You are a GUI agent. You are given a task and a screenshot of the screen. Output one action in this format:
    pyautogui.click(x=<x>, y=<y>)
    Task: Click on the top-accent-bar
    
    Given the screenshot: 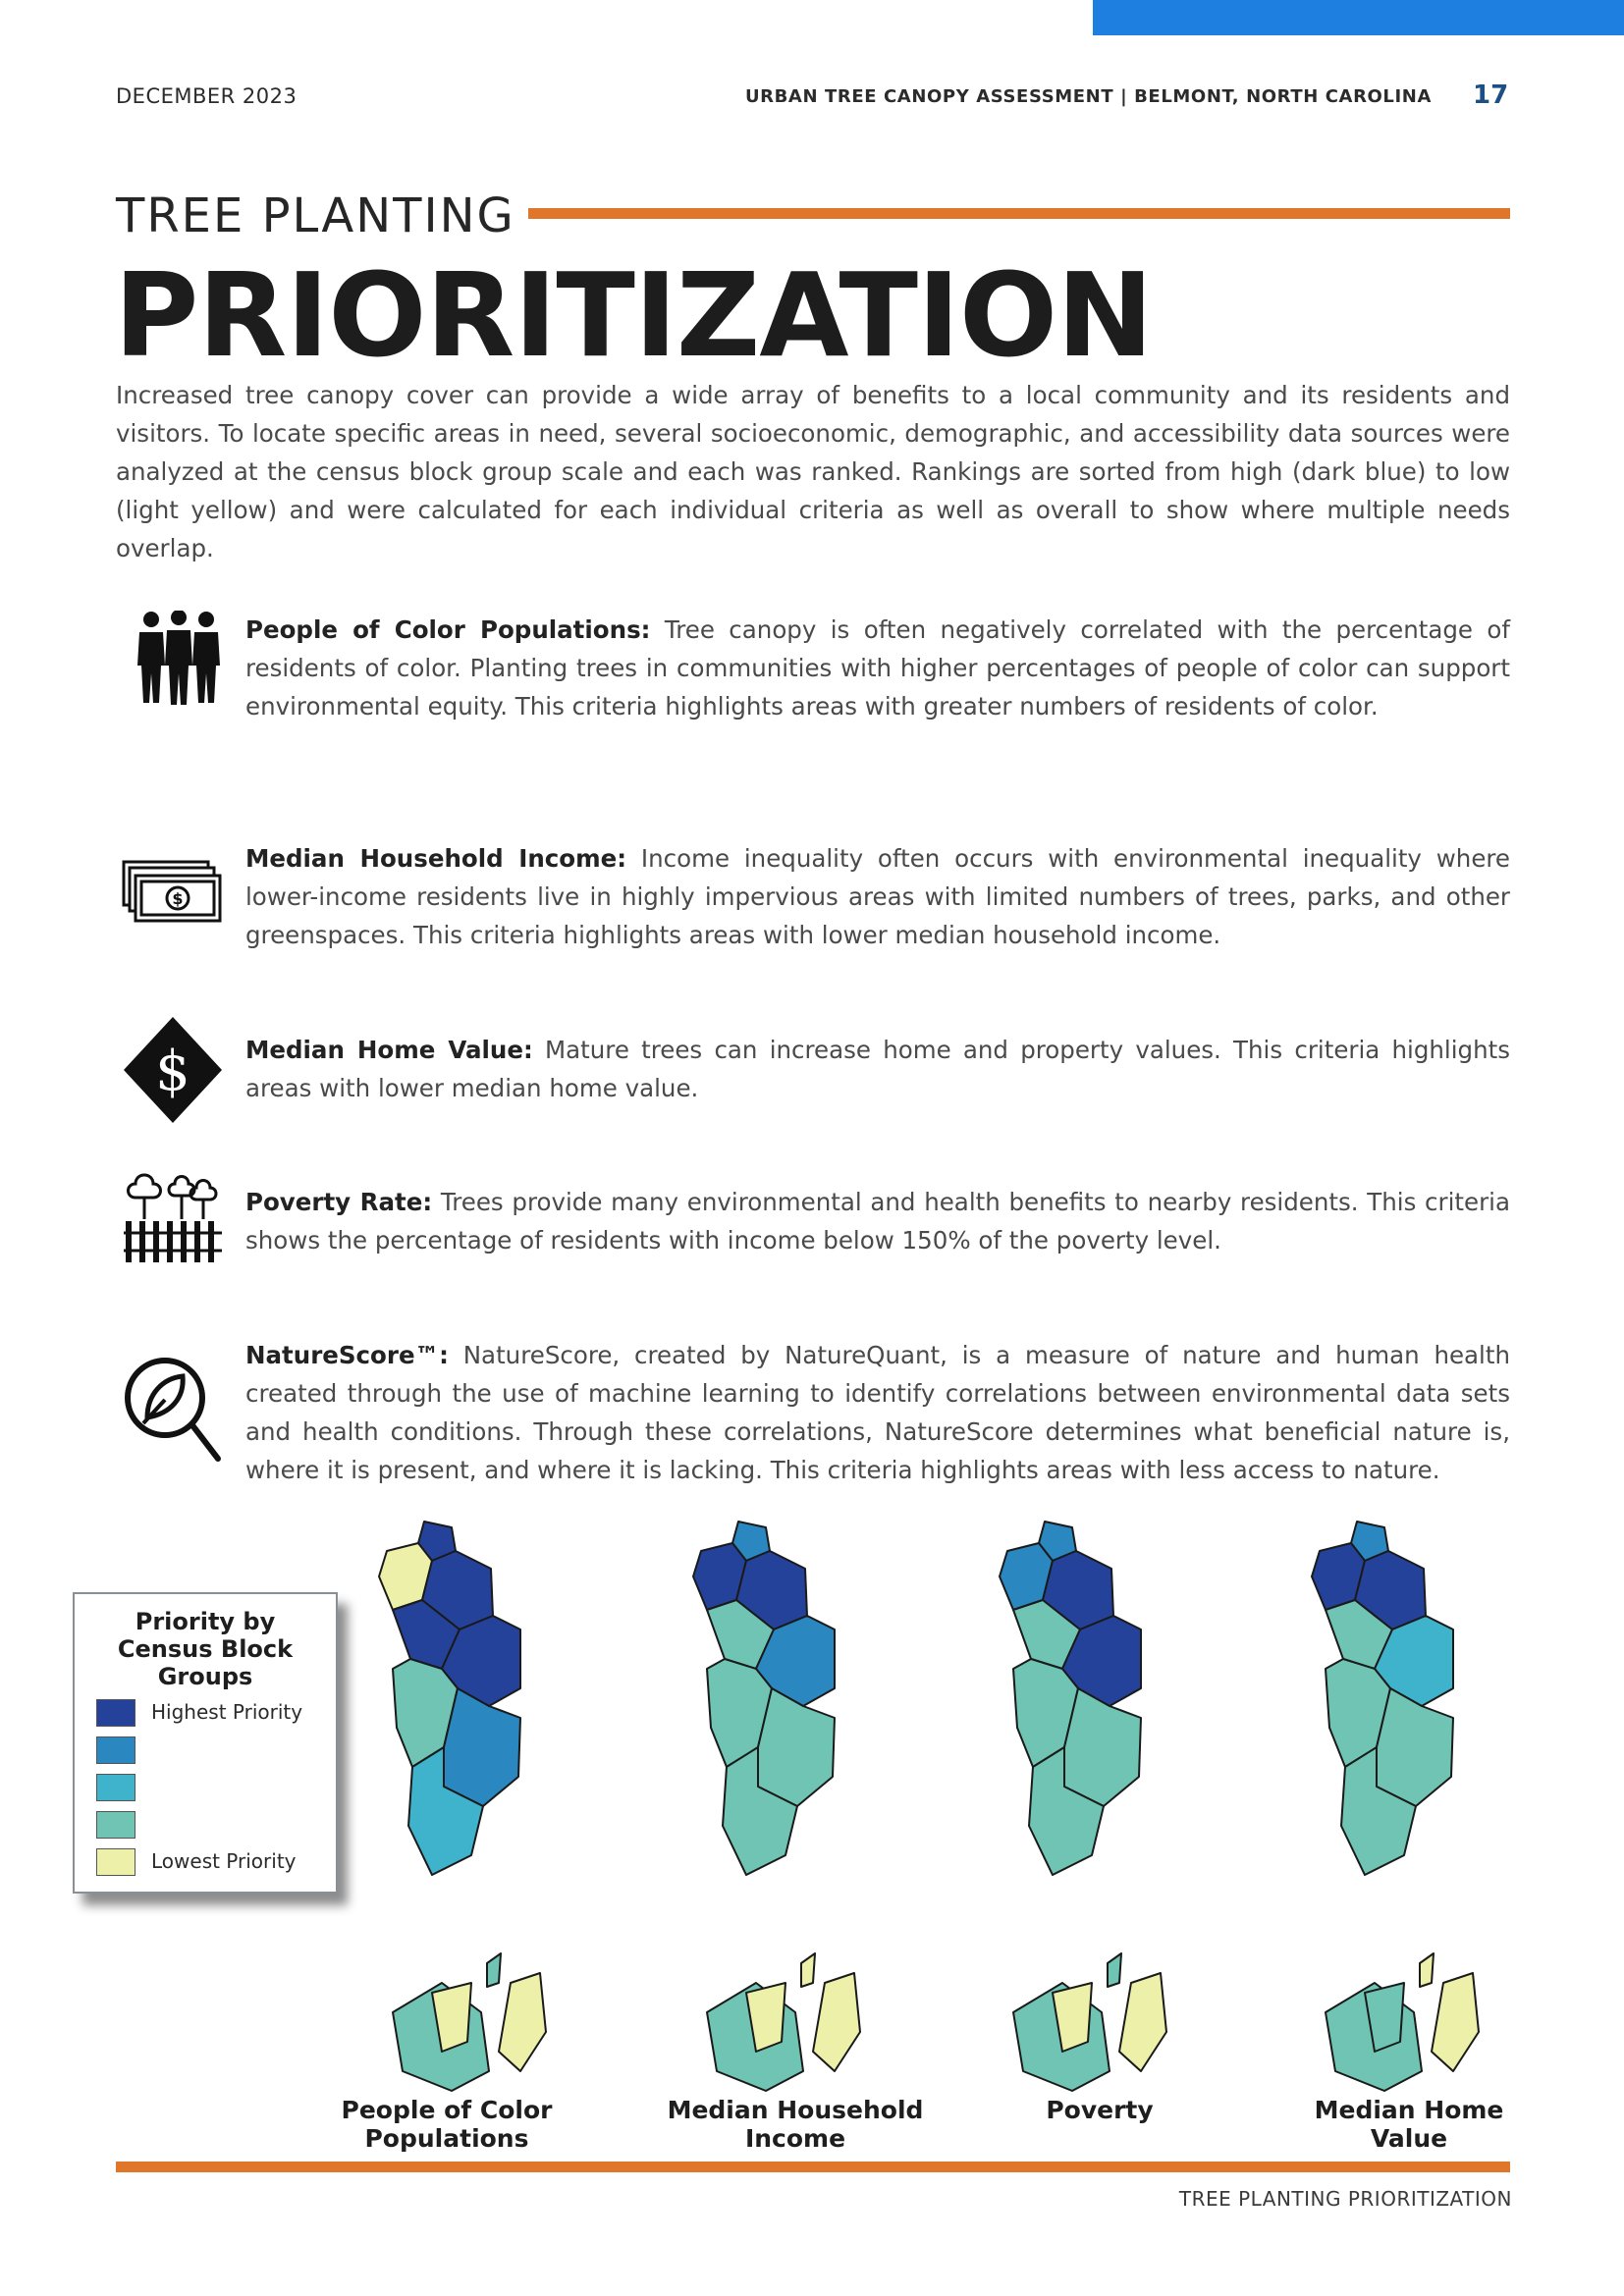 What is the action you would take?
    pyautogui.click(x=1358, y=17)
    